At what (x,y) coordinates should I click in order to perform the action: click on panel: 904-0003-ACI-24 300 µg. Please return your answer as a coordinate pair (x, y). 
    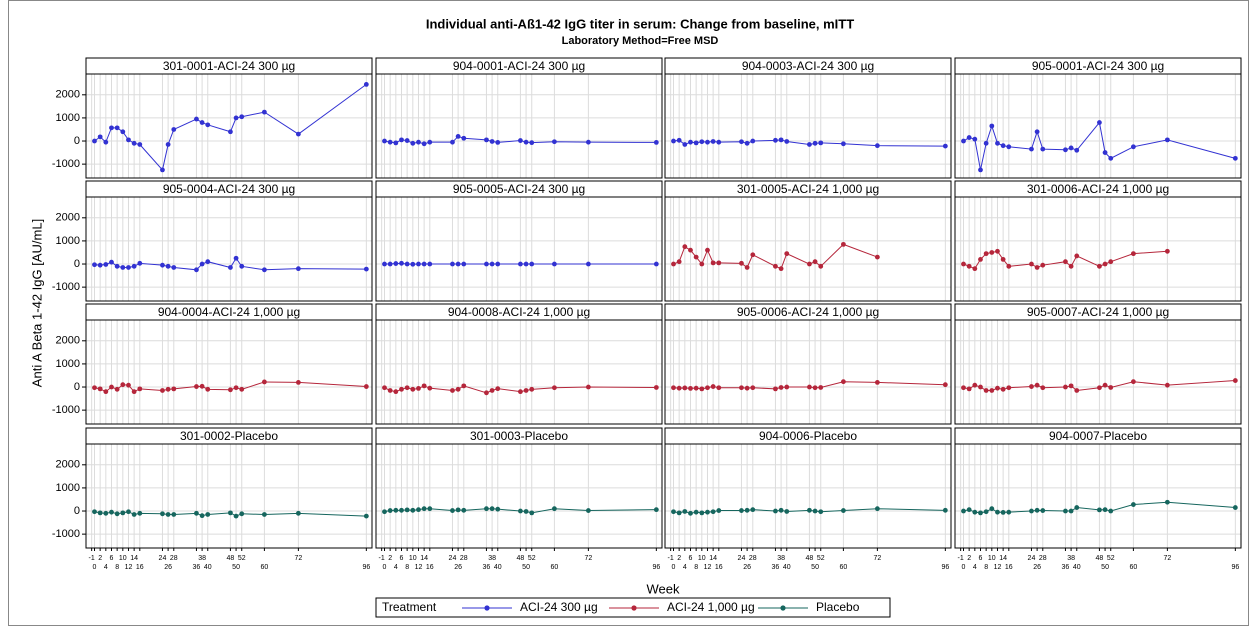
    Looking at the image, I should click on (808, 118).